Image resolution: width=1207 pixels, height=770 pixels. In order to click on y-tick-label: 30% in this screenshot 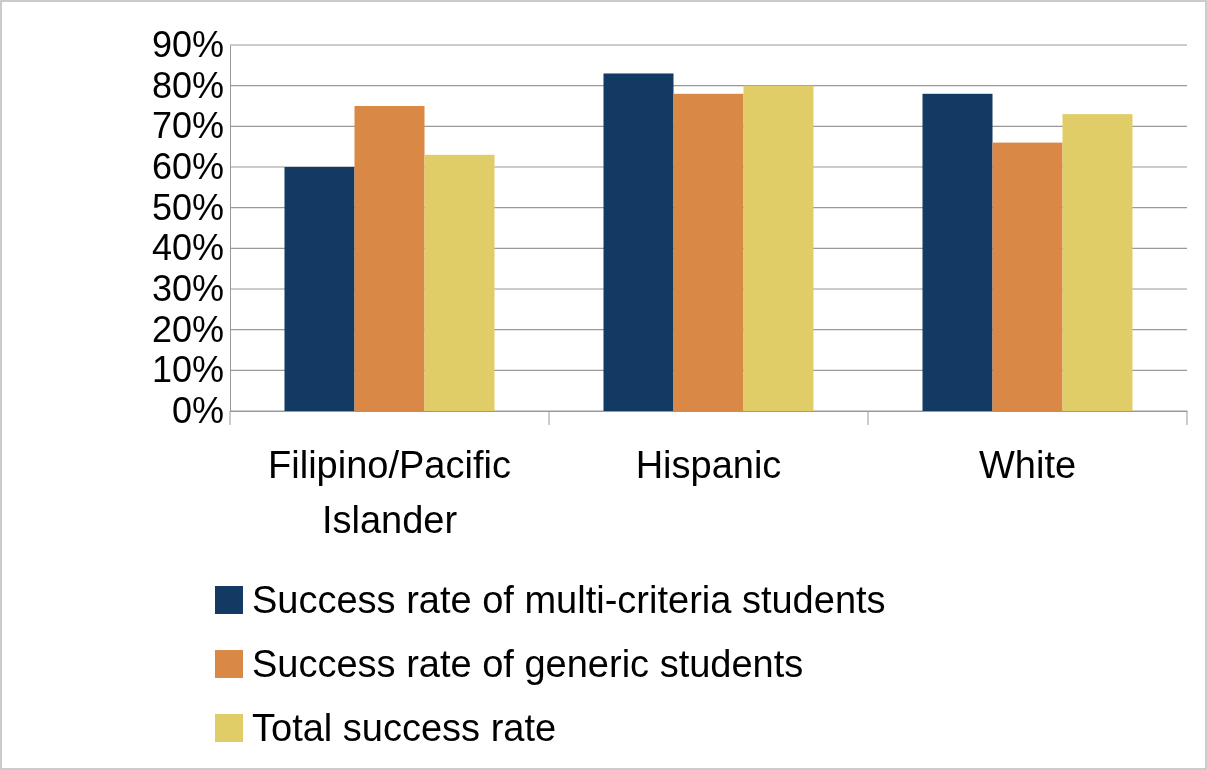, I will do `click(187, 289)`.